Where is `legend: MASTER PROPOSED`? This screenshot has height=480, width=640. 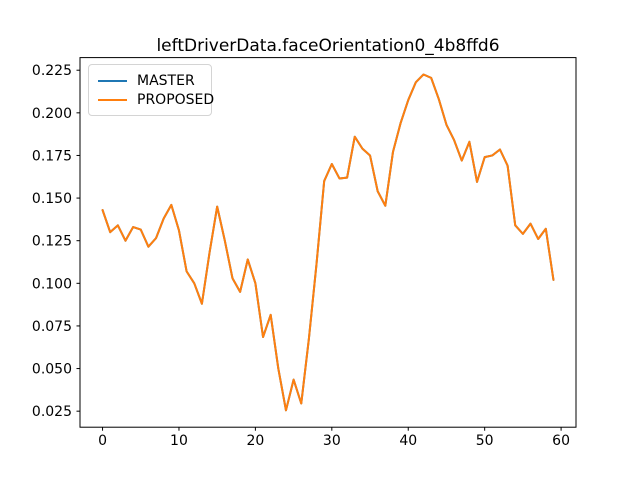 legend: MASTER PROPOSED is located at coordinates (151, 90).